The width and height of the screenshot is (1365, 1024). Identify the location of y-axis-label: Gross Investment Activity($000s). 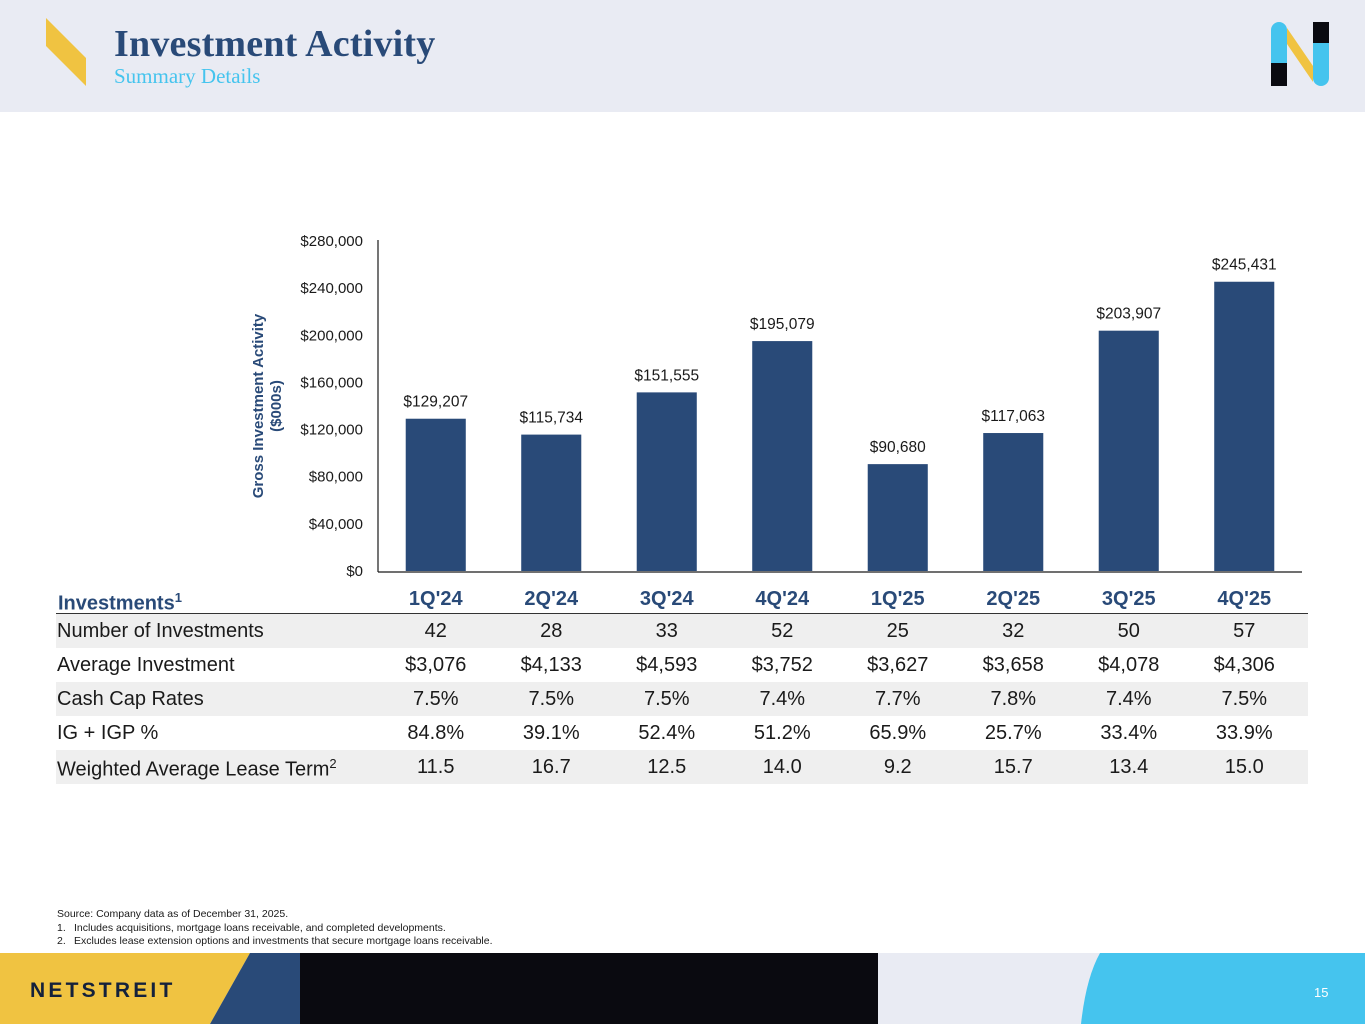
(267, 405).